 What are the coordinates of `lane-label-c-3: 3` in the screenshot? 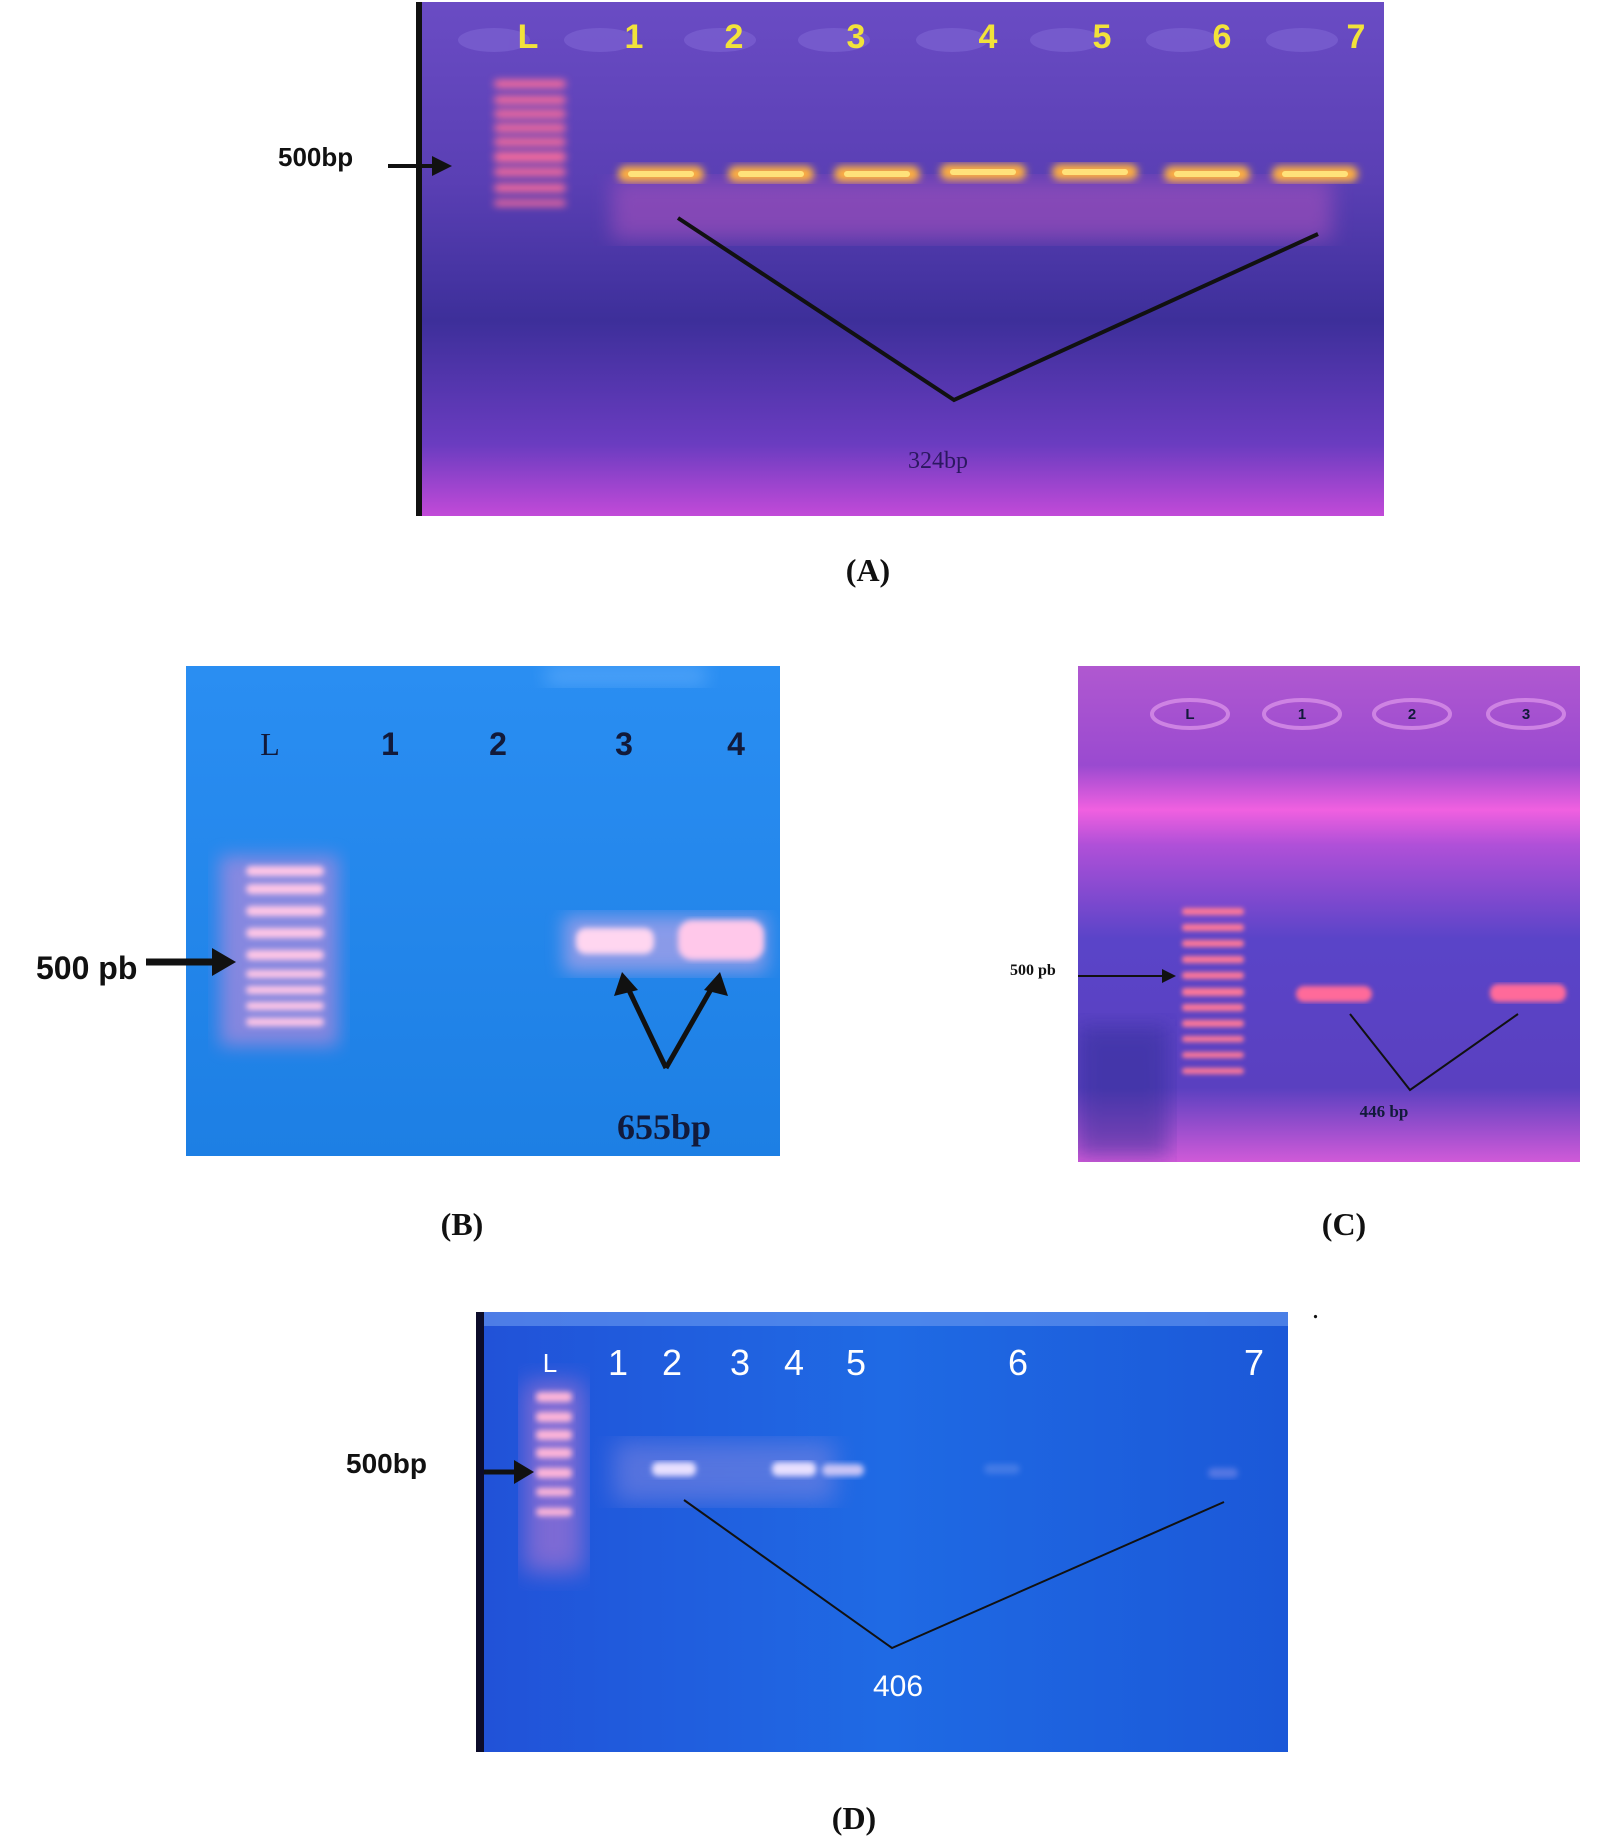 It's located at (1526, 714).